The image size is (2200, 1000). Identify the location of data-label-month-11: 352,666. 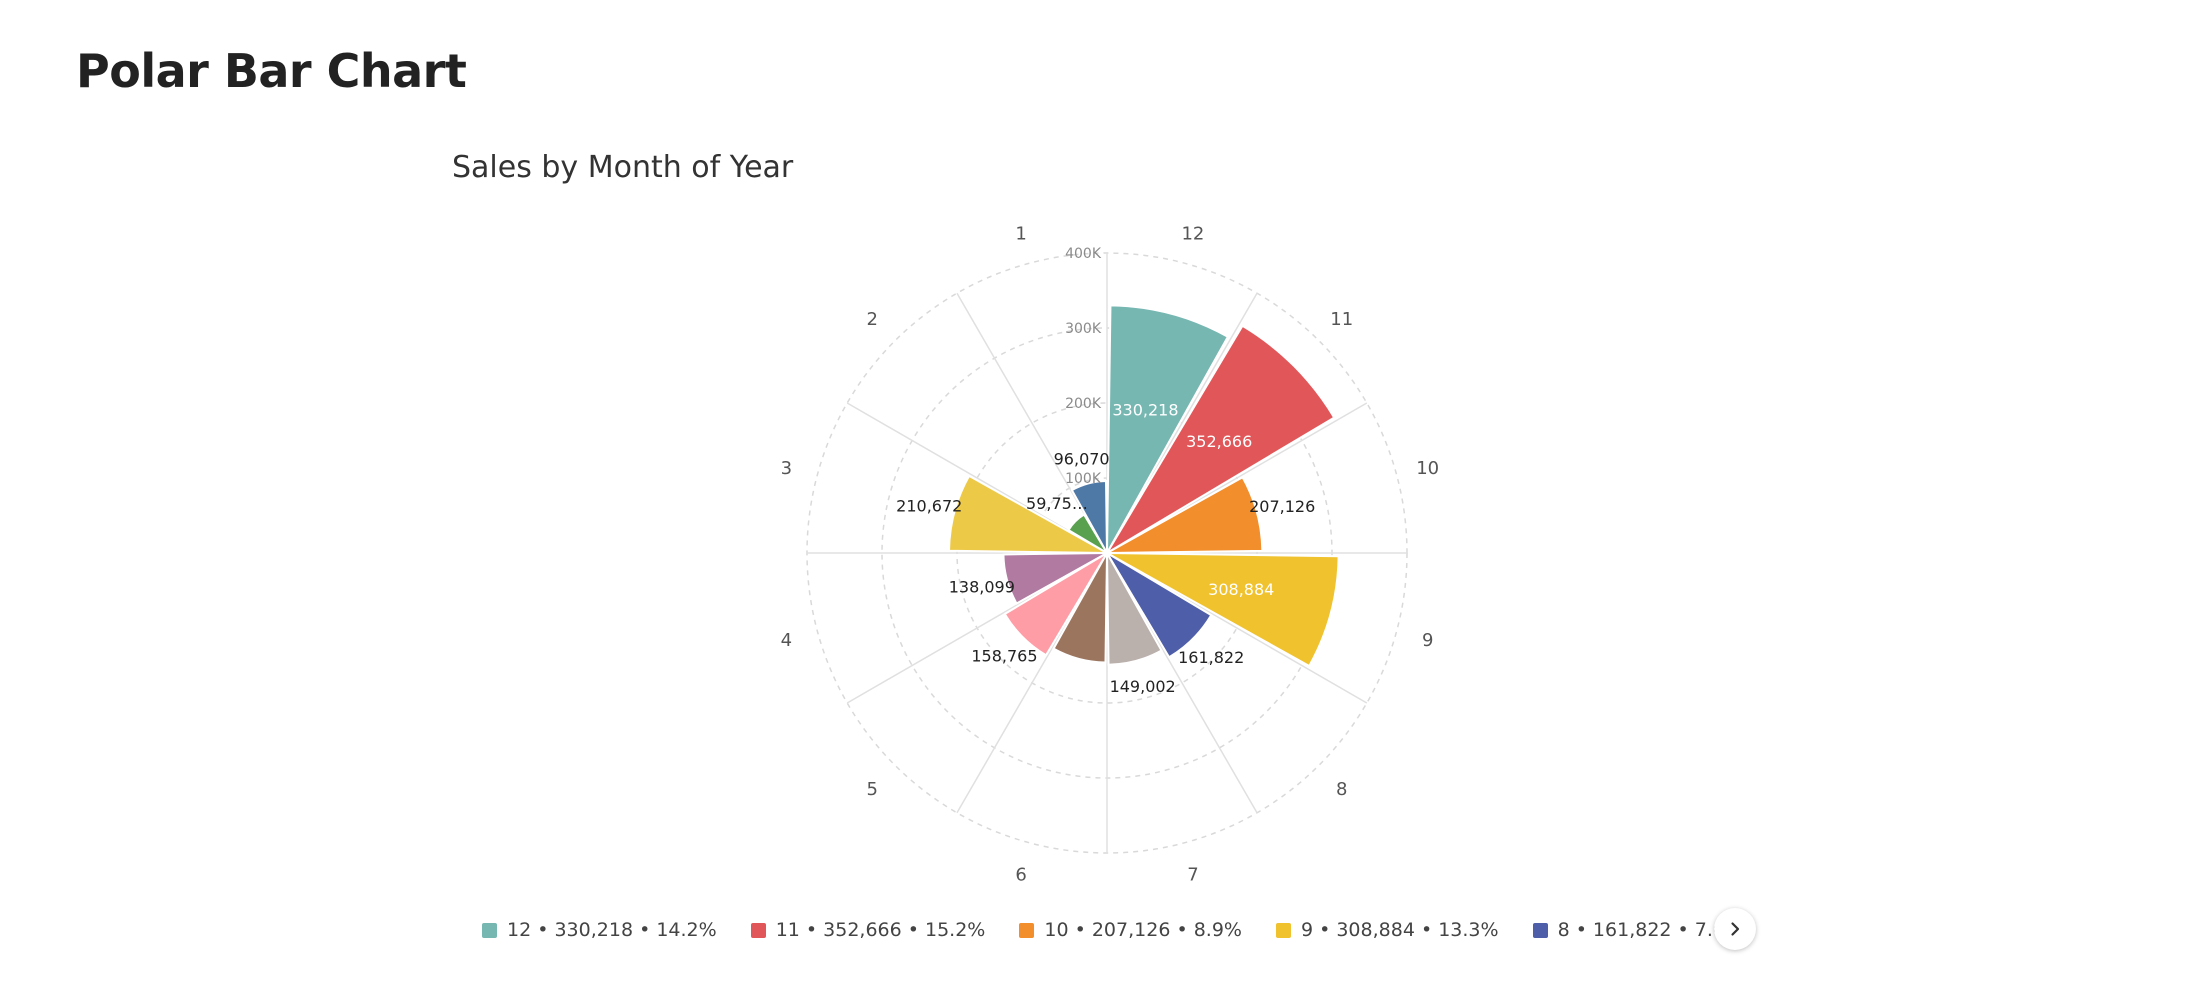
(1219, 441).